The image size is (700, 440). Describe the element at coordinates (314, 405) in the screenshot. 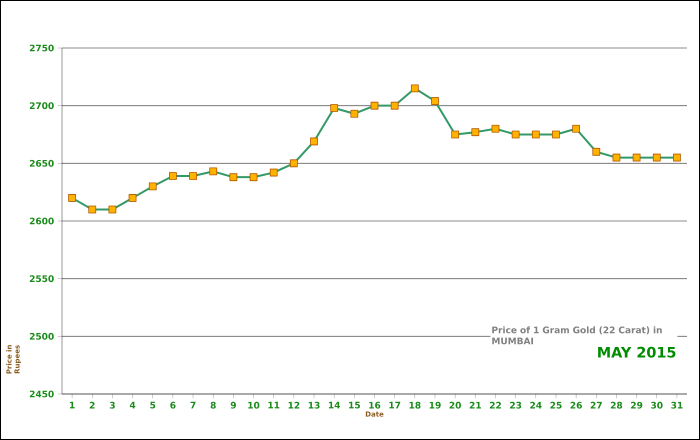

I see `x-tick-label: 13` at that location.